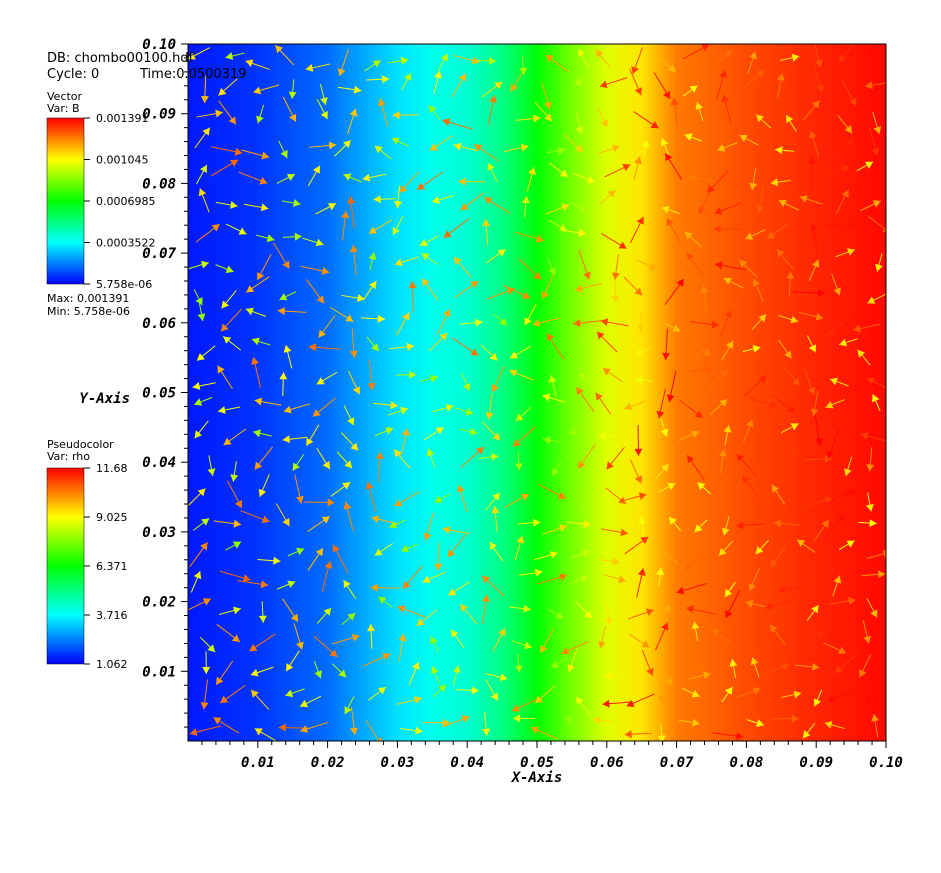  I want to click on vector-colorbar, so click(65, 201).